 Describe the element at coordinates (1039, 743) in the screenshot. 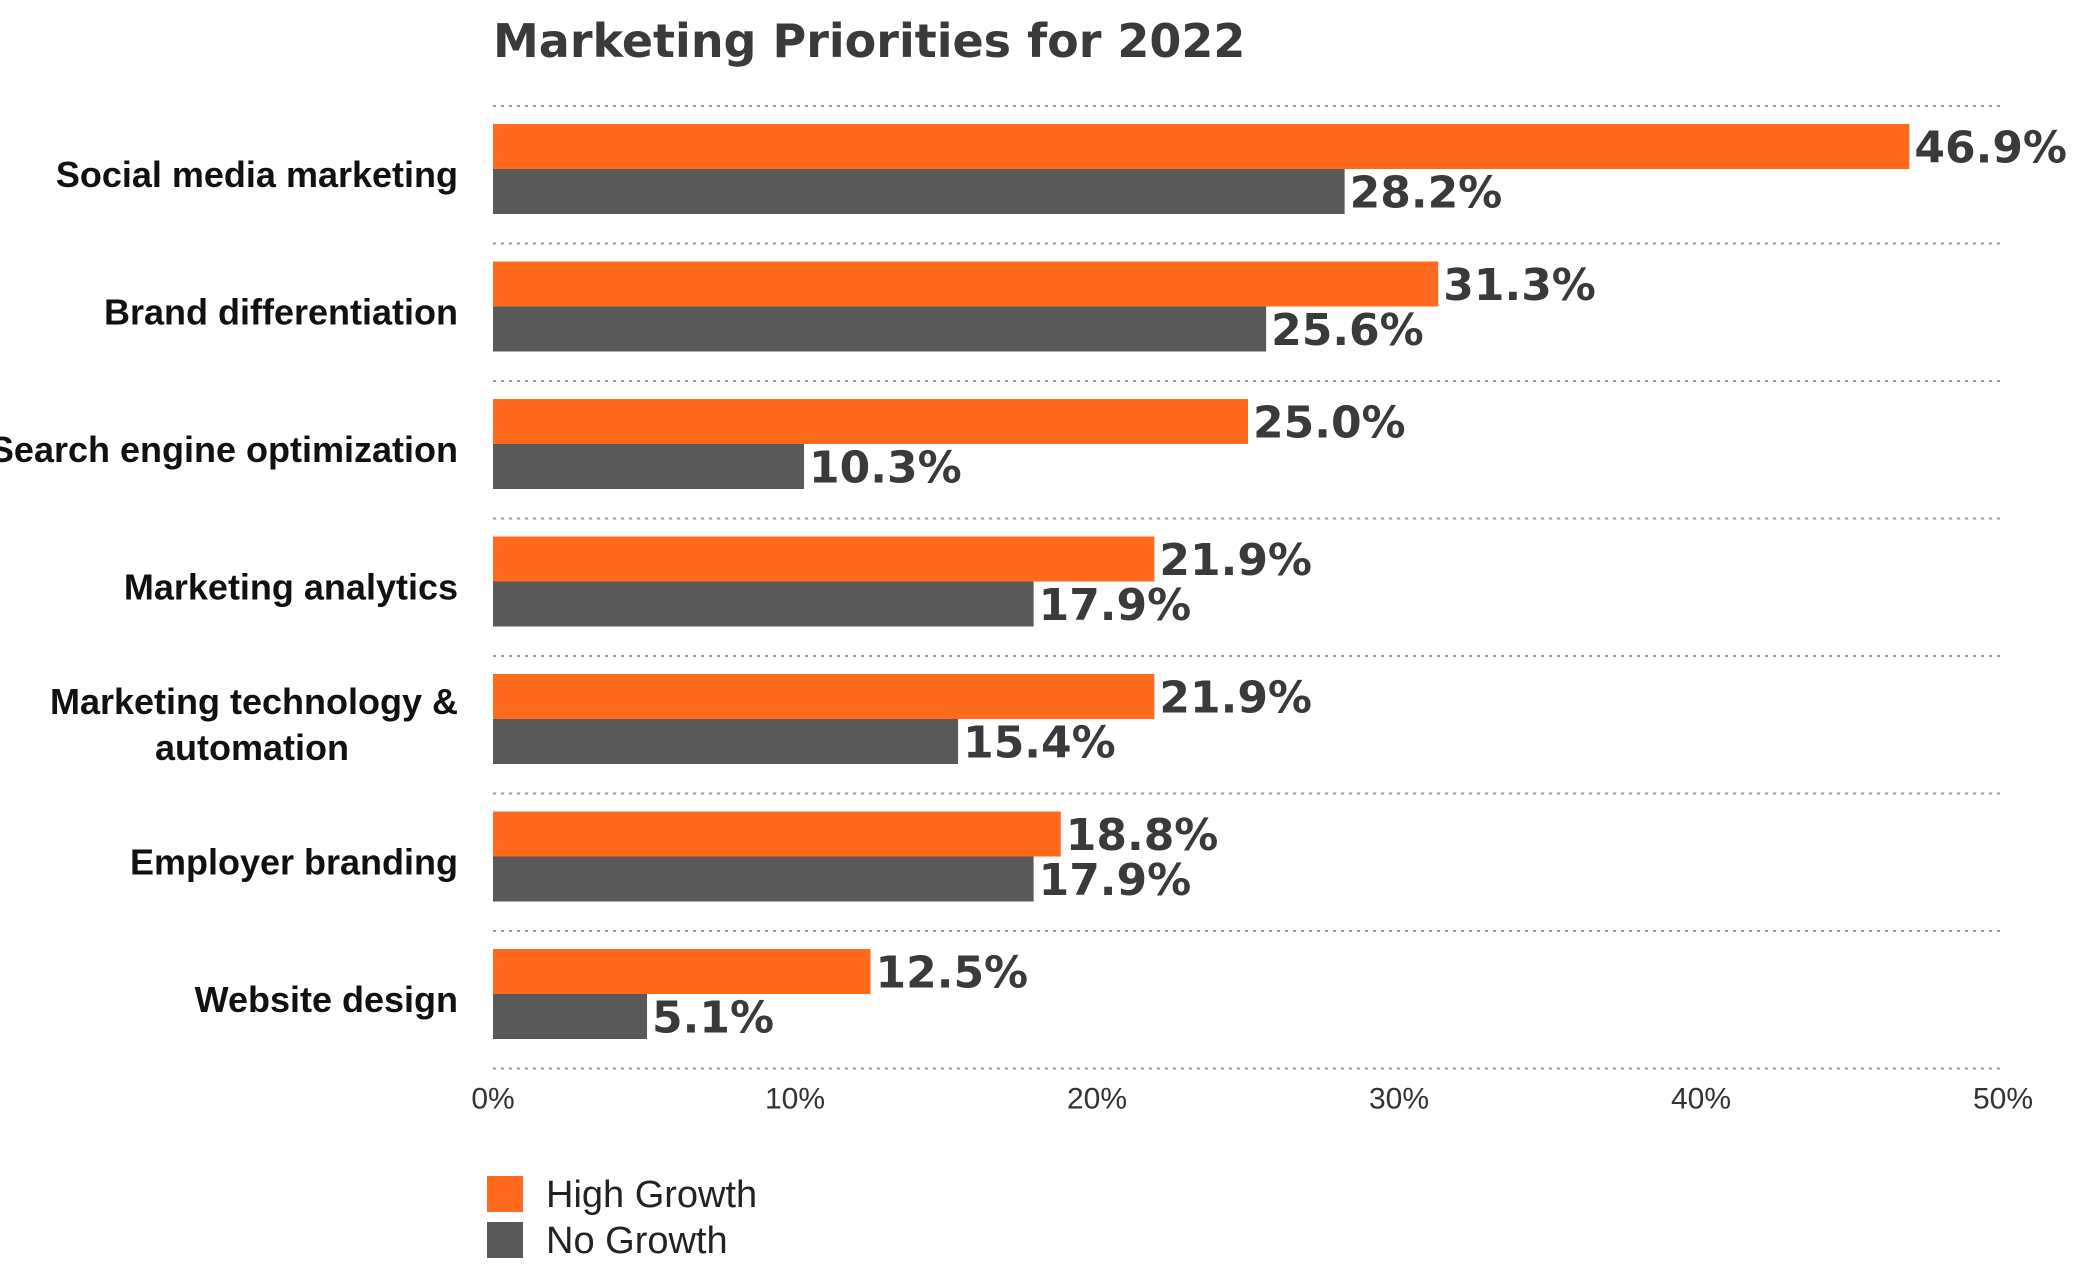

I see `data-label: 15.4%` at that location.